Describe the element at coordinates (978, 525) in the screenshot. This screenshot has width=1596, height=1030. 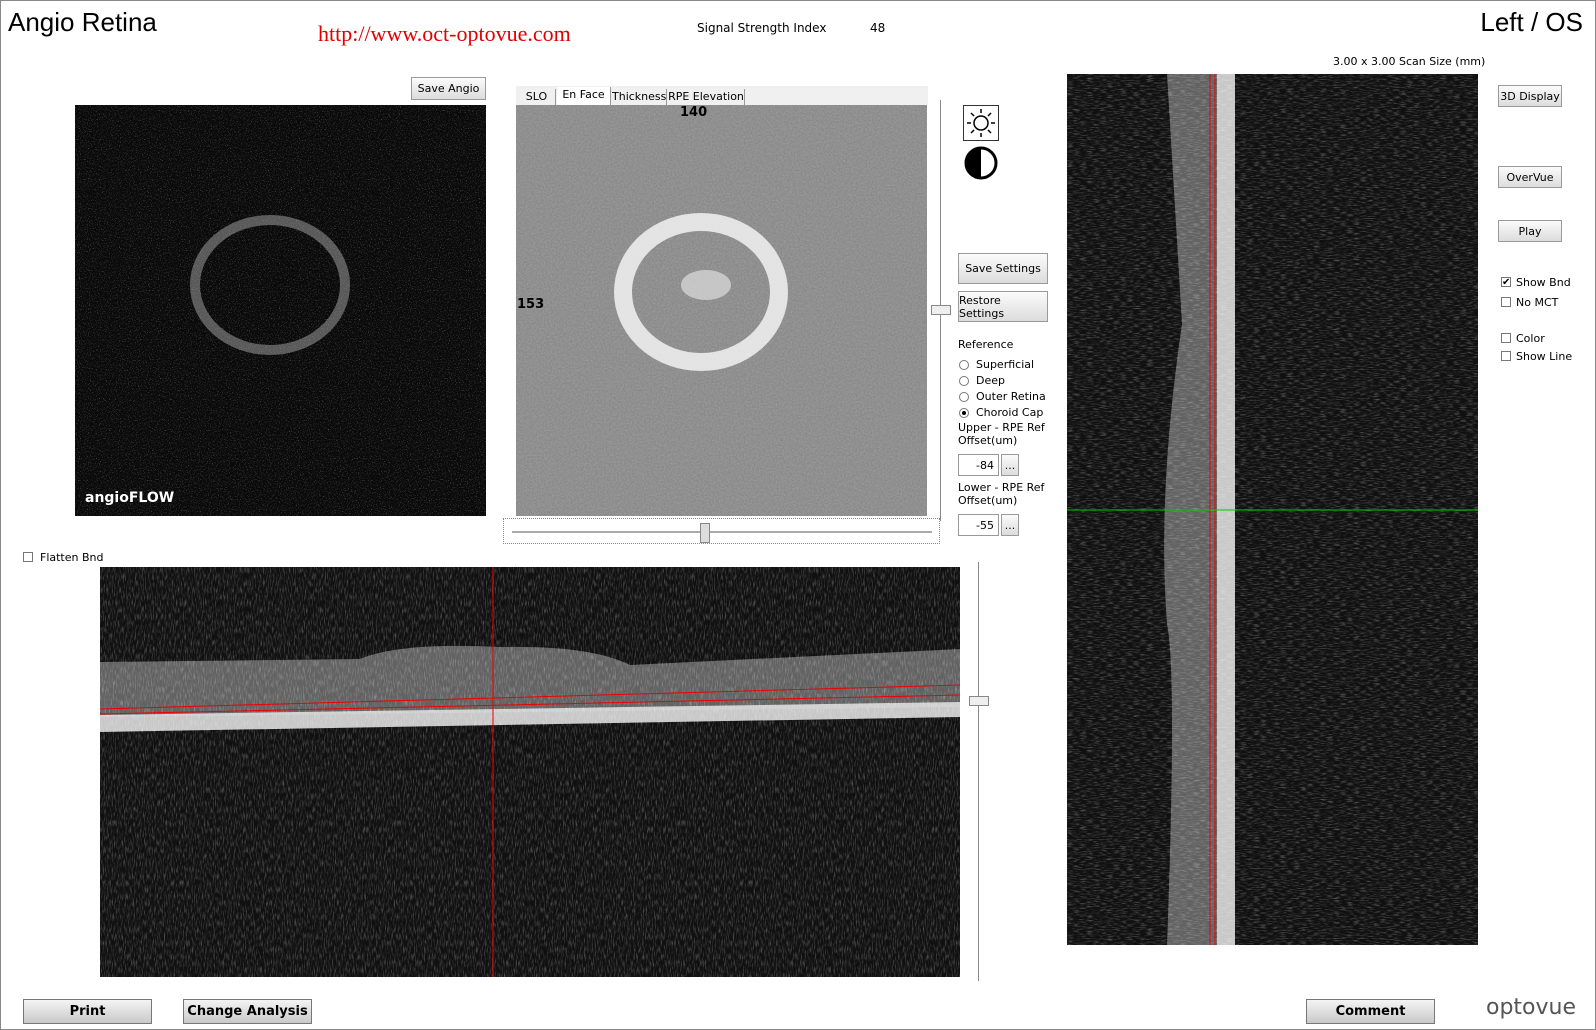
I see `lower-input: -55` at that location.